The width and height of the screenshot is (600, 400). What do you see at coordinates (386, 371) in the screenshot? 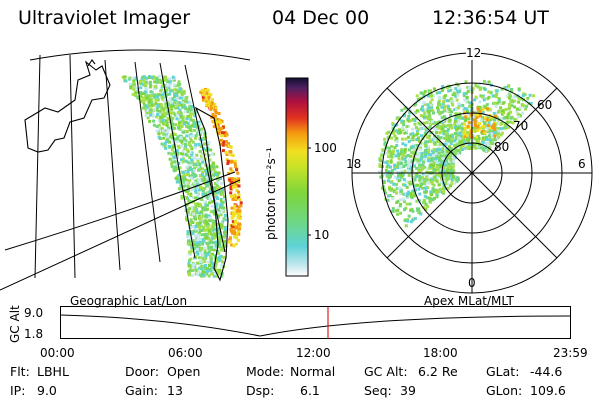
I see `gcalt-label: GC Alt:` at bounding box center [386, 371].